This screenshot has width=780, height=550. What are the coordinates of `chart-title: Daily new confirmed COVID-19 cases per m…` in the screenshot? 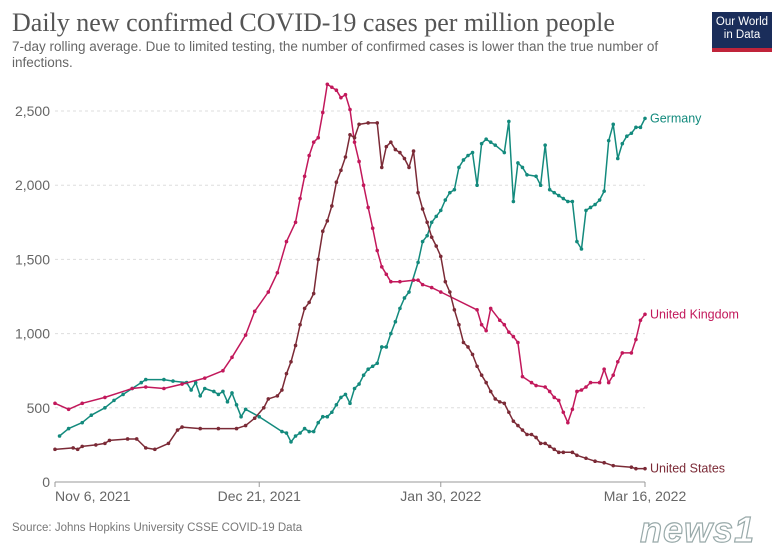 It's located at (313, 22).